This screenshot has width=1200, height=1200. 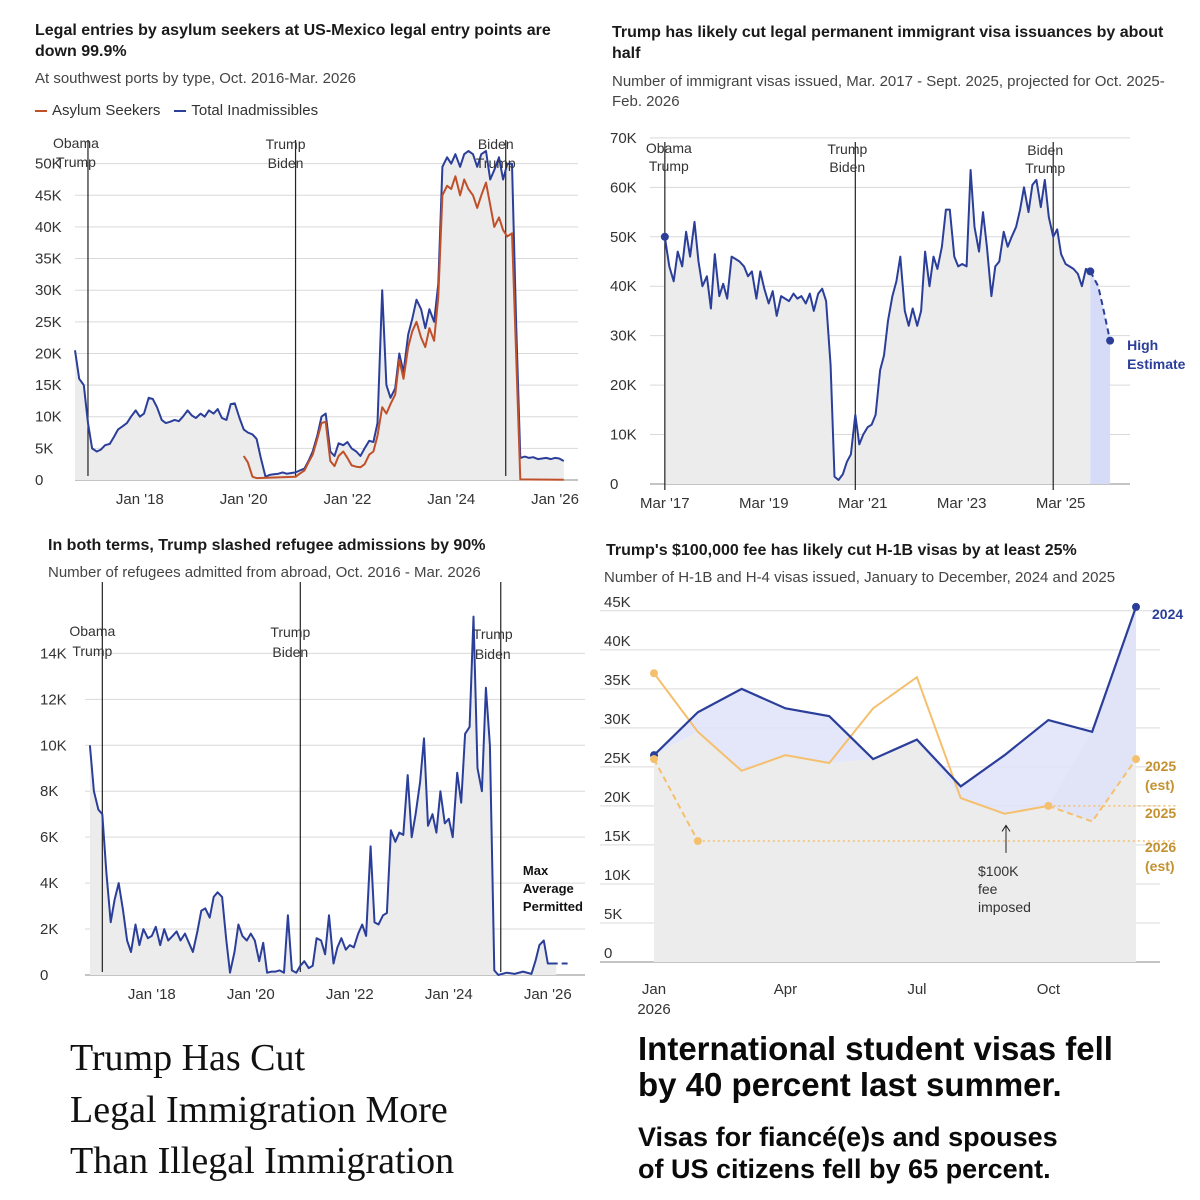 I want to click on annotation-label: Max, so click(x=536, y=870).